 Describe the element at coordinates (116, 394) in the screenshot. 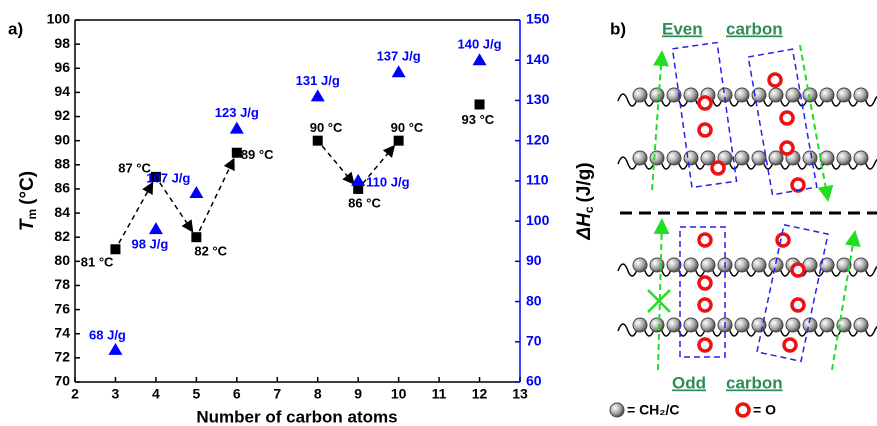

I see `x-tick-label: 3` at that location.